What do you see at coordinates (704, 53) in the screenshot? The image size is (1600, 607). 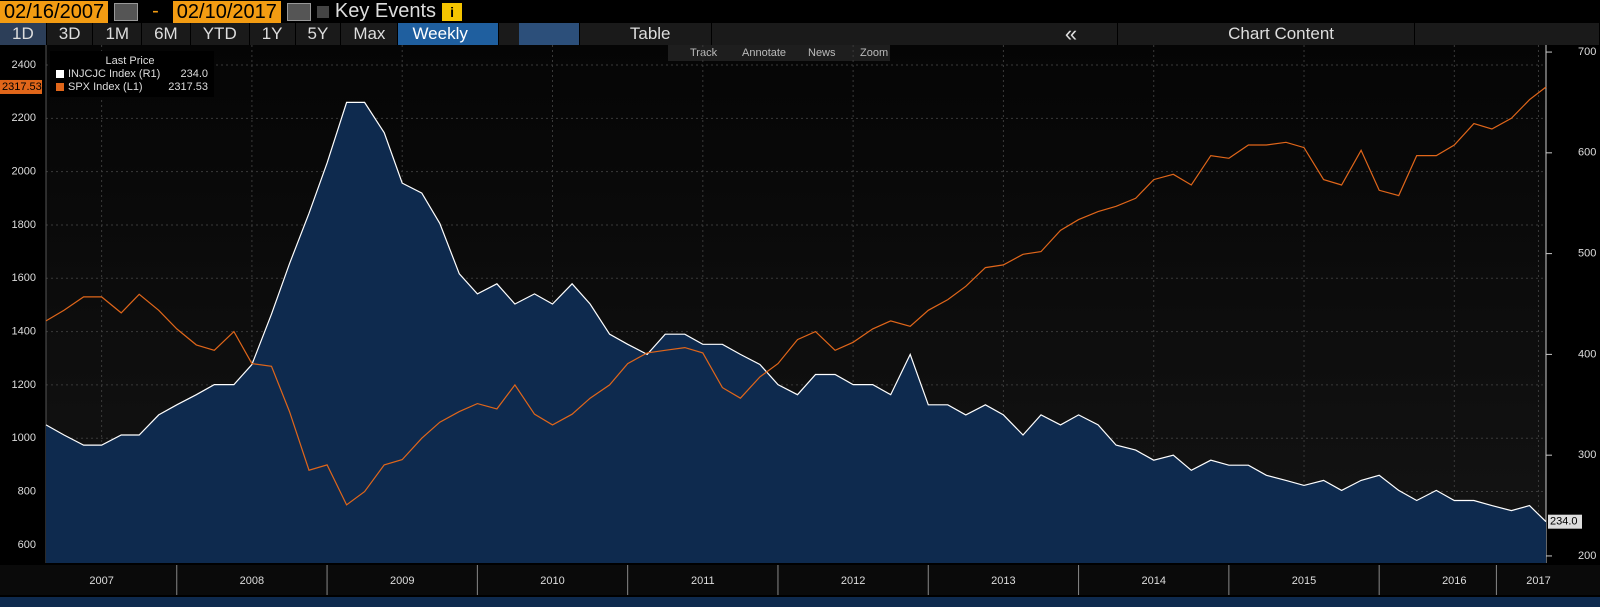 I see `tool-button: Track` at bounding box center [704, 53].